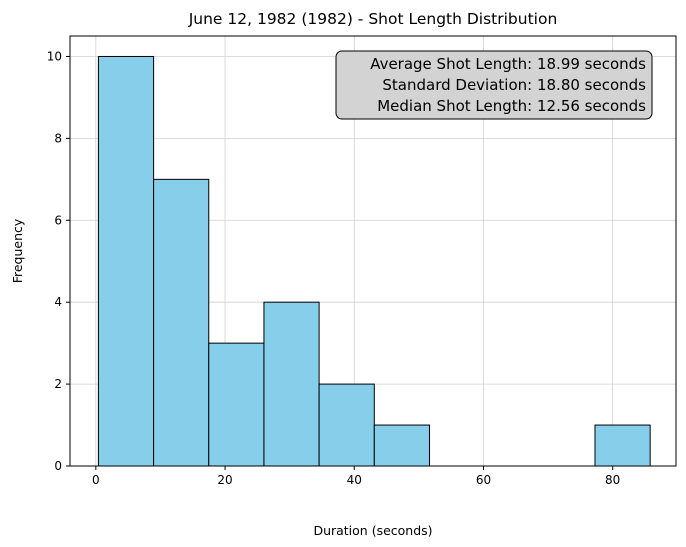 The width and height of the screenshot is (686, 547). Describe the element at coordinates (612, 480) in the screenshot. I see `x-tick-label: 80` at that location.